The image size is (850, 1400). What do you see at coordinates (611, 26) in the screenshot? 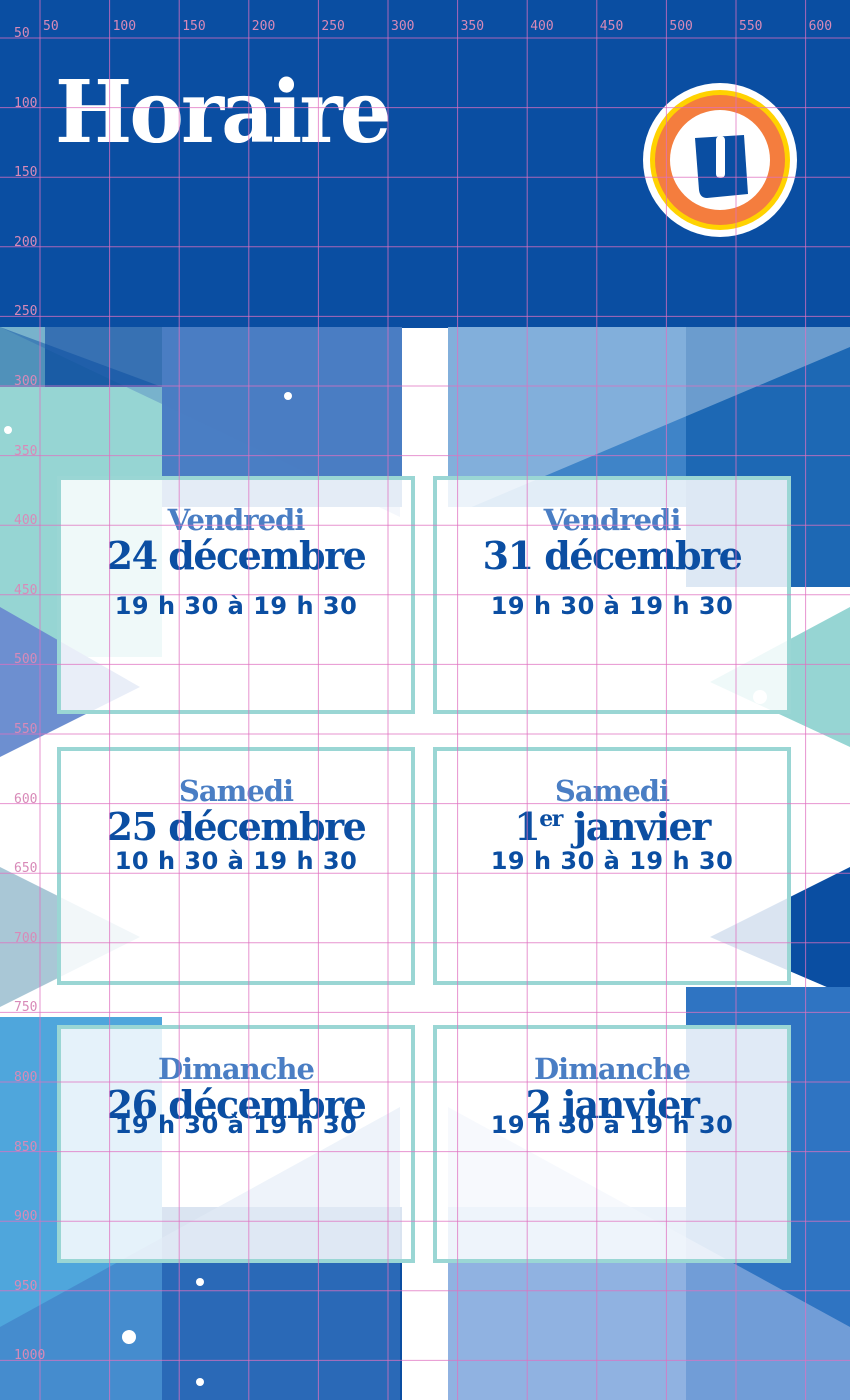
I see `ruler-label-top: 450` at bounding box center [611, 26].